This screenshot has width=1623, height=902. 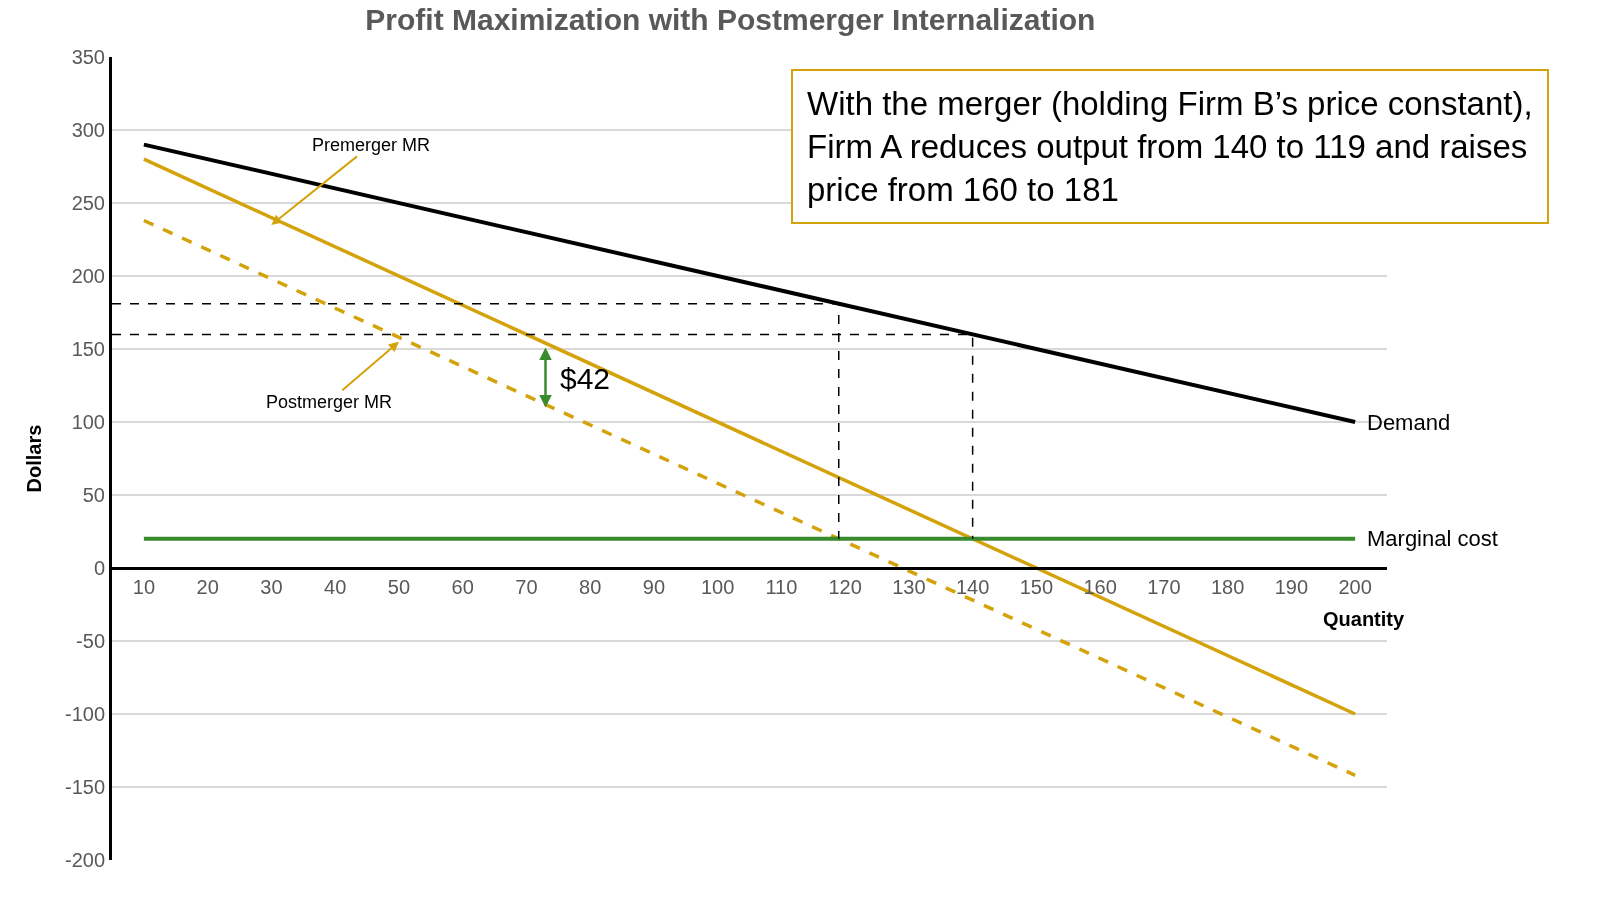 I want to click on y-tick-label: 150, so click(x=88, y=349).